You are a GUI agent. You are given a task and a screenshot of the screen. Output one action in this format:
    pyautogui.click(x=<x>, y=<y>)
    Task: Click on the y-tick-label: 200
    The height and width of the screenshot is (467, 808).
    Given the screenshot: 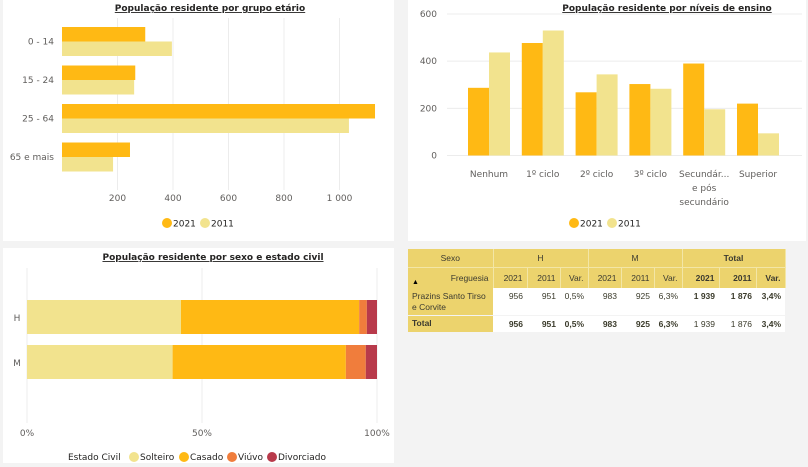 What is the action you would take?
    pyautogui.click(x=428, y=109)
    